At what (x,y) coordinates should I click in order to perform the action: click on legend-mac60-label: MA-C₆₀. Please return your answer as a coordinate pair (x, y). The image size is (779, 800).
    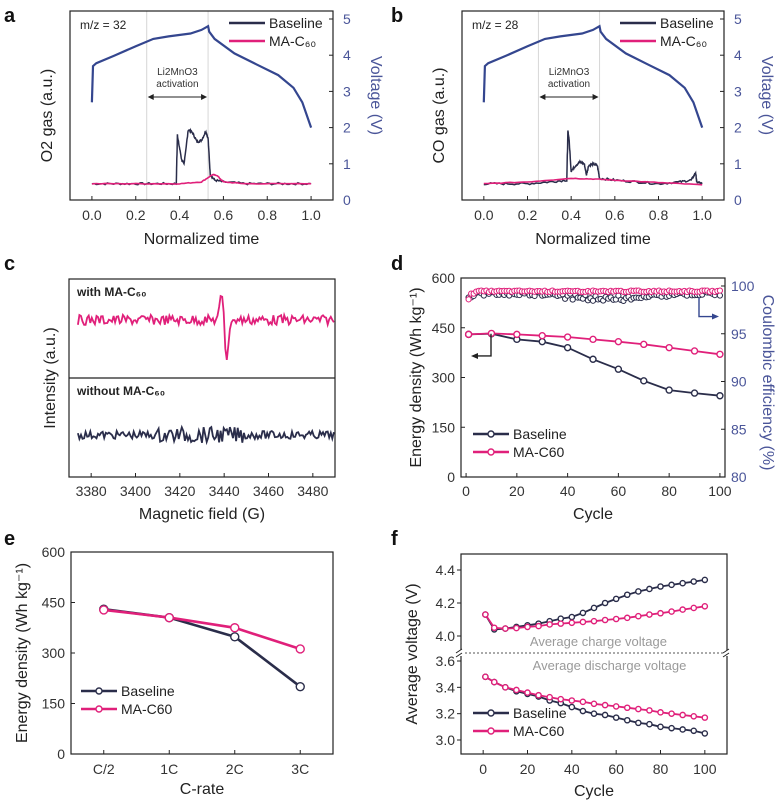
    Looking at the image, I should click on (292, 41).